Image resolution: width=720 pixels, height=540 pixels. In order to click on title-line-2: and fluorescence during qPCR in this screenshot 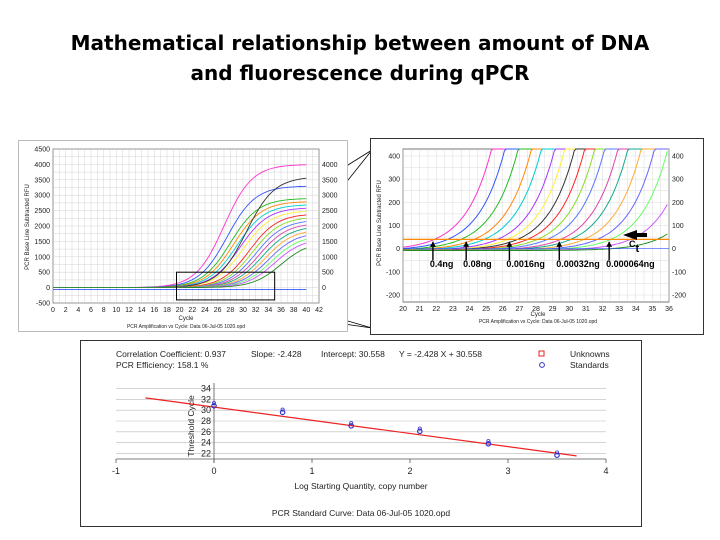, I will do `click(360, 73)`.